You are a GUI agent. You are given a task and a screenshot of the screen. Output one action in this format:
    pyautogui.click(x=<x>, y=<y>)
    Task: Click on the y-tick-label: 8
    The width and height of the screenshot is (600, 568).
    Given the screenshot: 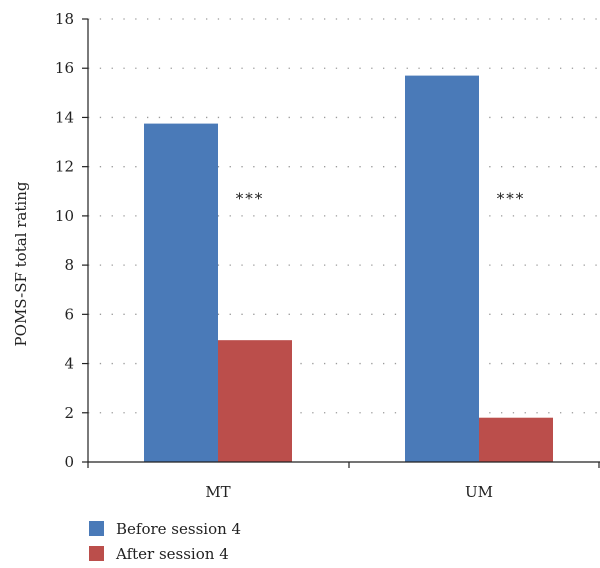 What is the action you would take?
    pyautogui.click(x=69, y=265)
    